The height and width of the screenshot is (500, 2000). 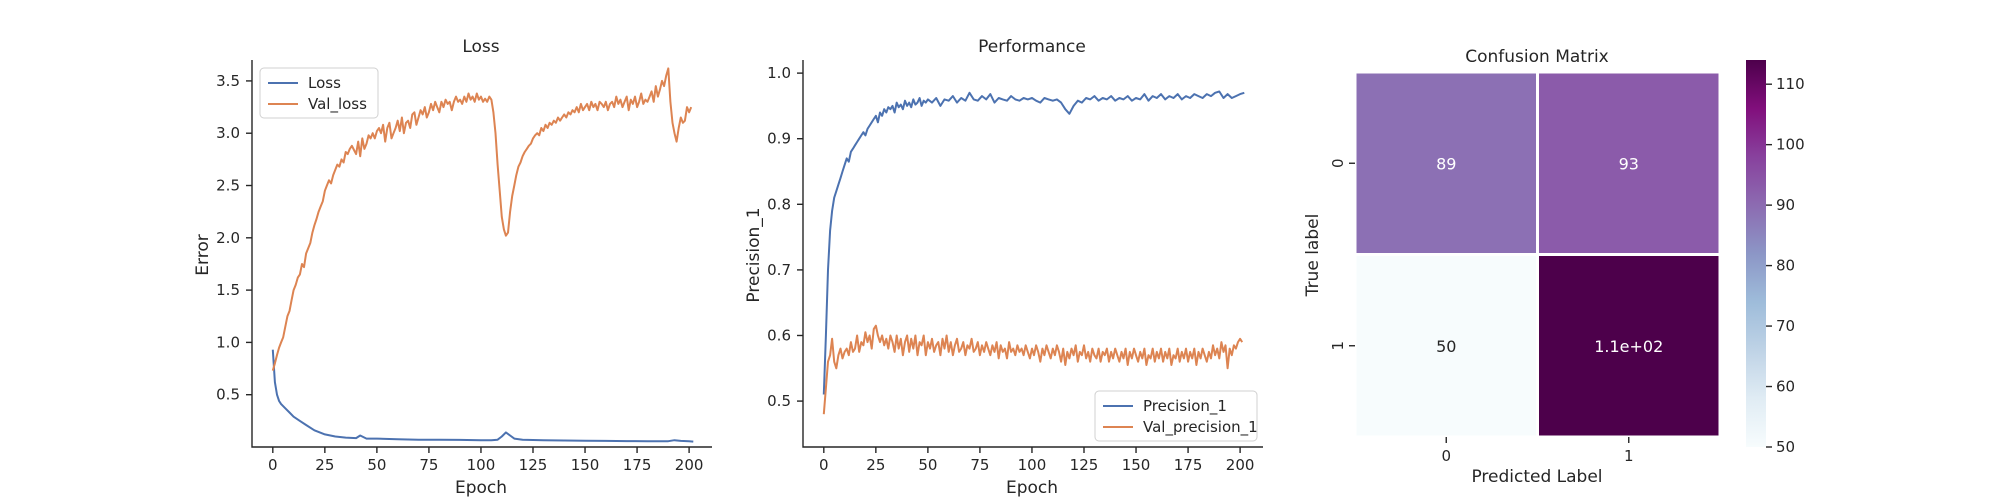 I want to click on loss-chart-title: Loss, so click(x=480, y=47).